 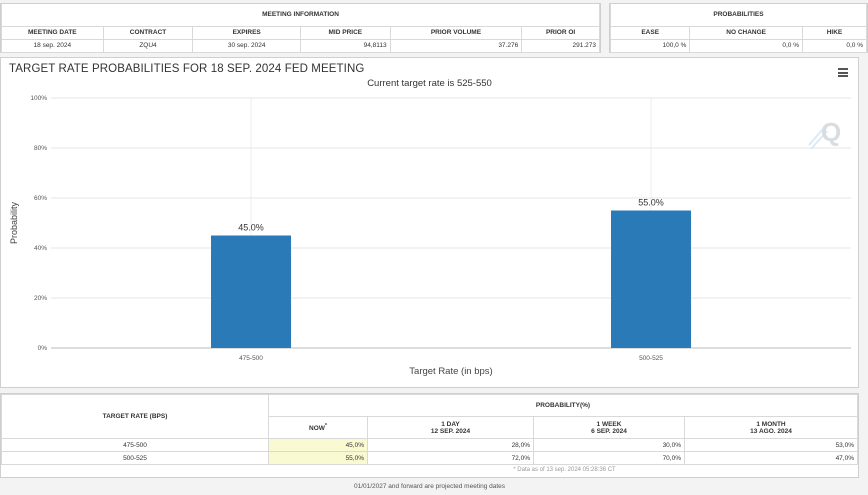 I want to click on x-axis-label: Target Rate (in bps), so click(x=450, y=371).